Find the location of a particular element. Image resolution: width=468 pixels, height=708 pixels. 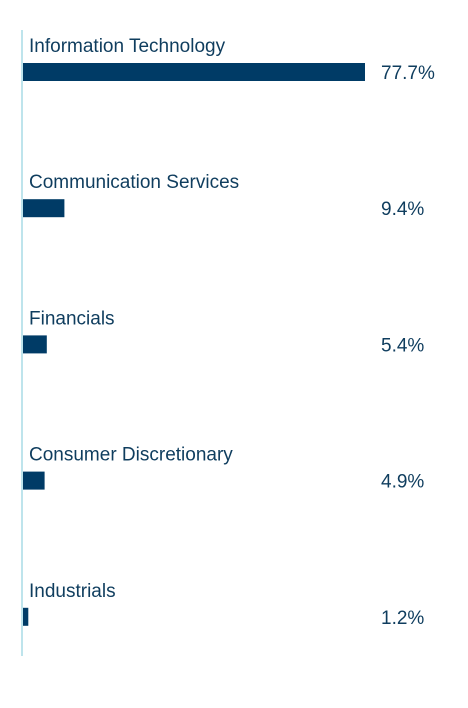

bar-communication-services is located at coordinates (44, 208).